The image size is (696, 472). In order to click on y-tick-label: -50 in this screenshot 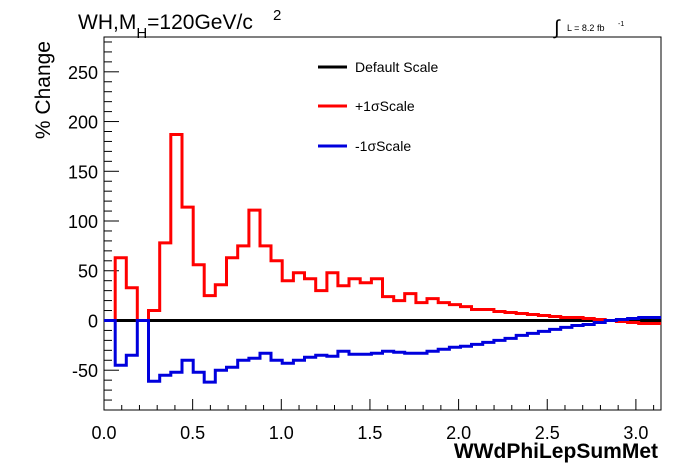, I will do `click(85, 371)`.